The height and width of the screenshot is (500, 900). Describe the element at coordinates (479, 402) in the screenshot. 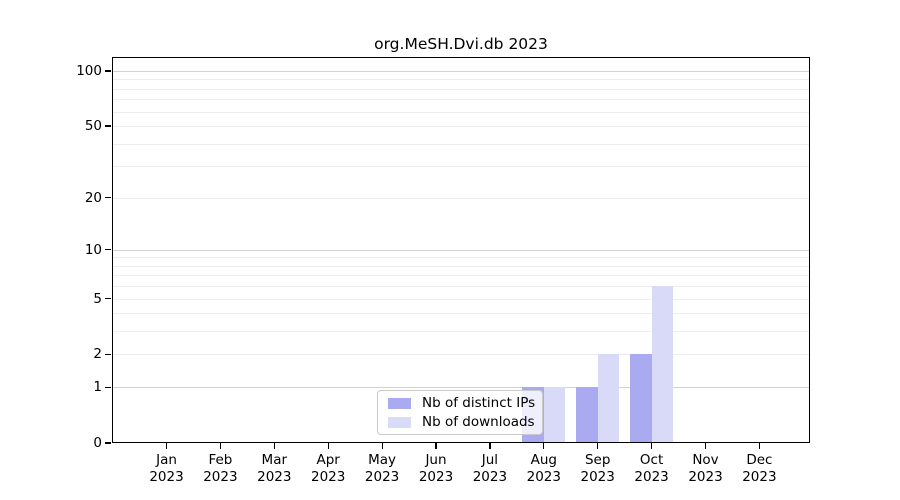

I see `legend-label-distinct-ips: Nb of distinct IPs` at that location.